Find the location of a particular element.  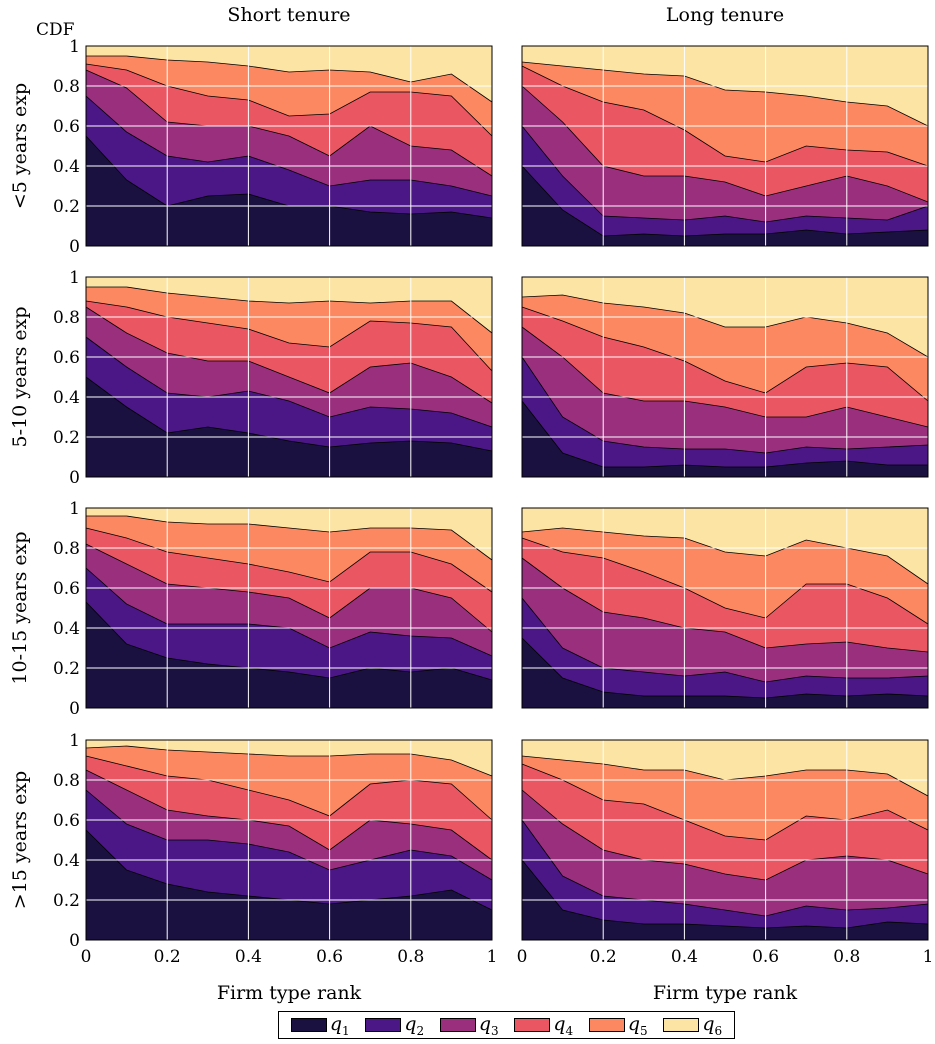

x-axis-label-left: Firm type rank is located at coordinates (289, 993).